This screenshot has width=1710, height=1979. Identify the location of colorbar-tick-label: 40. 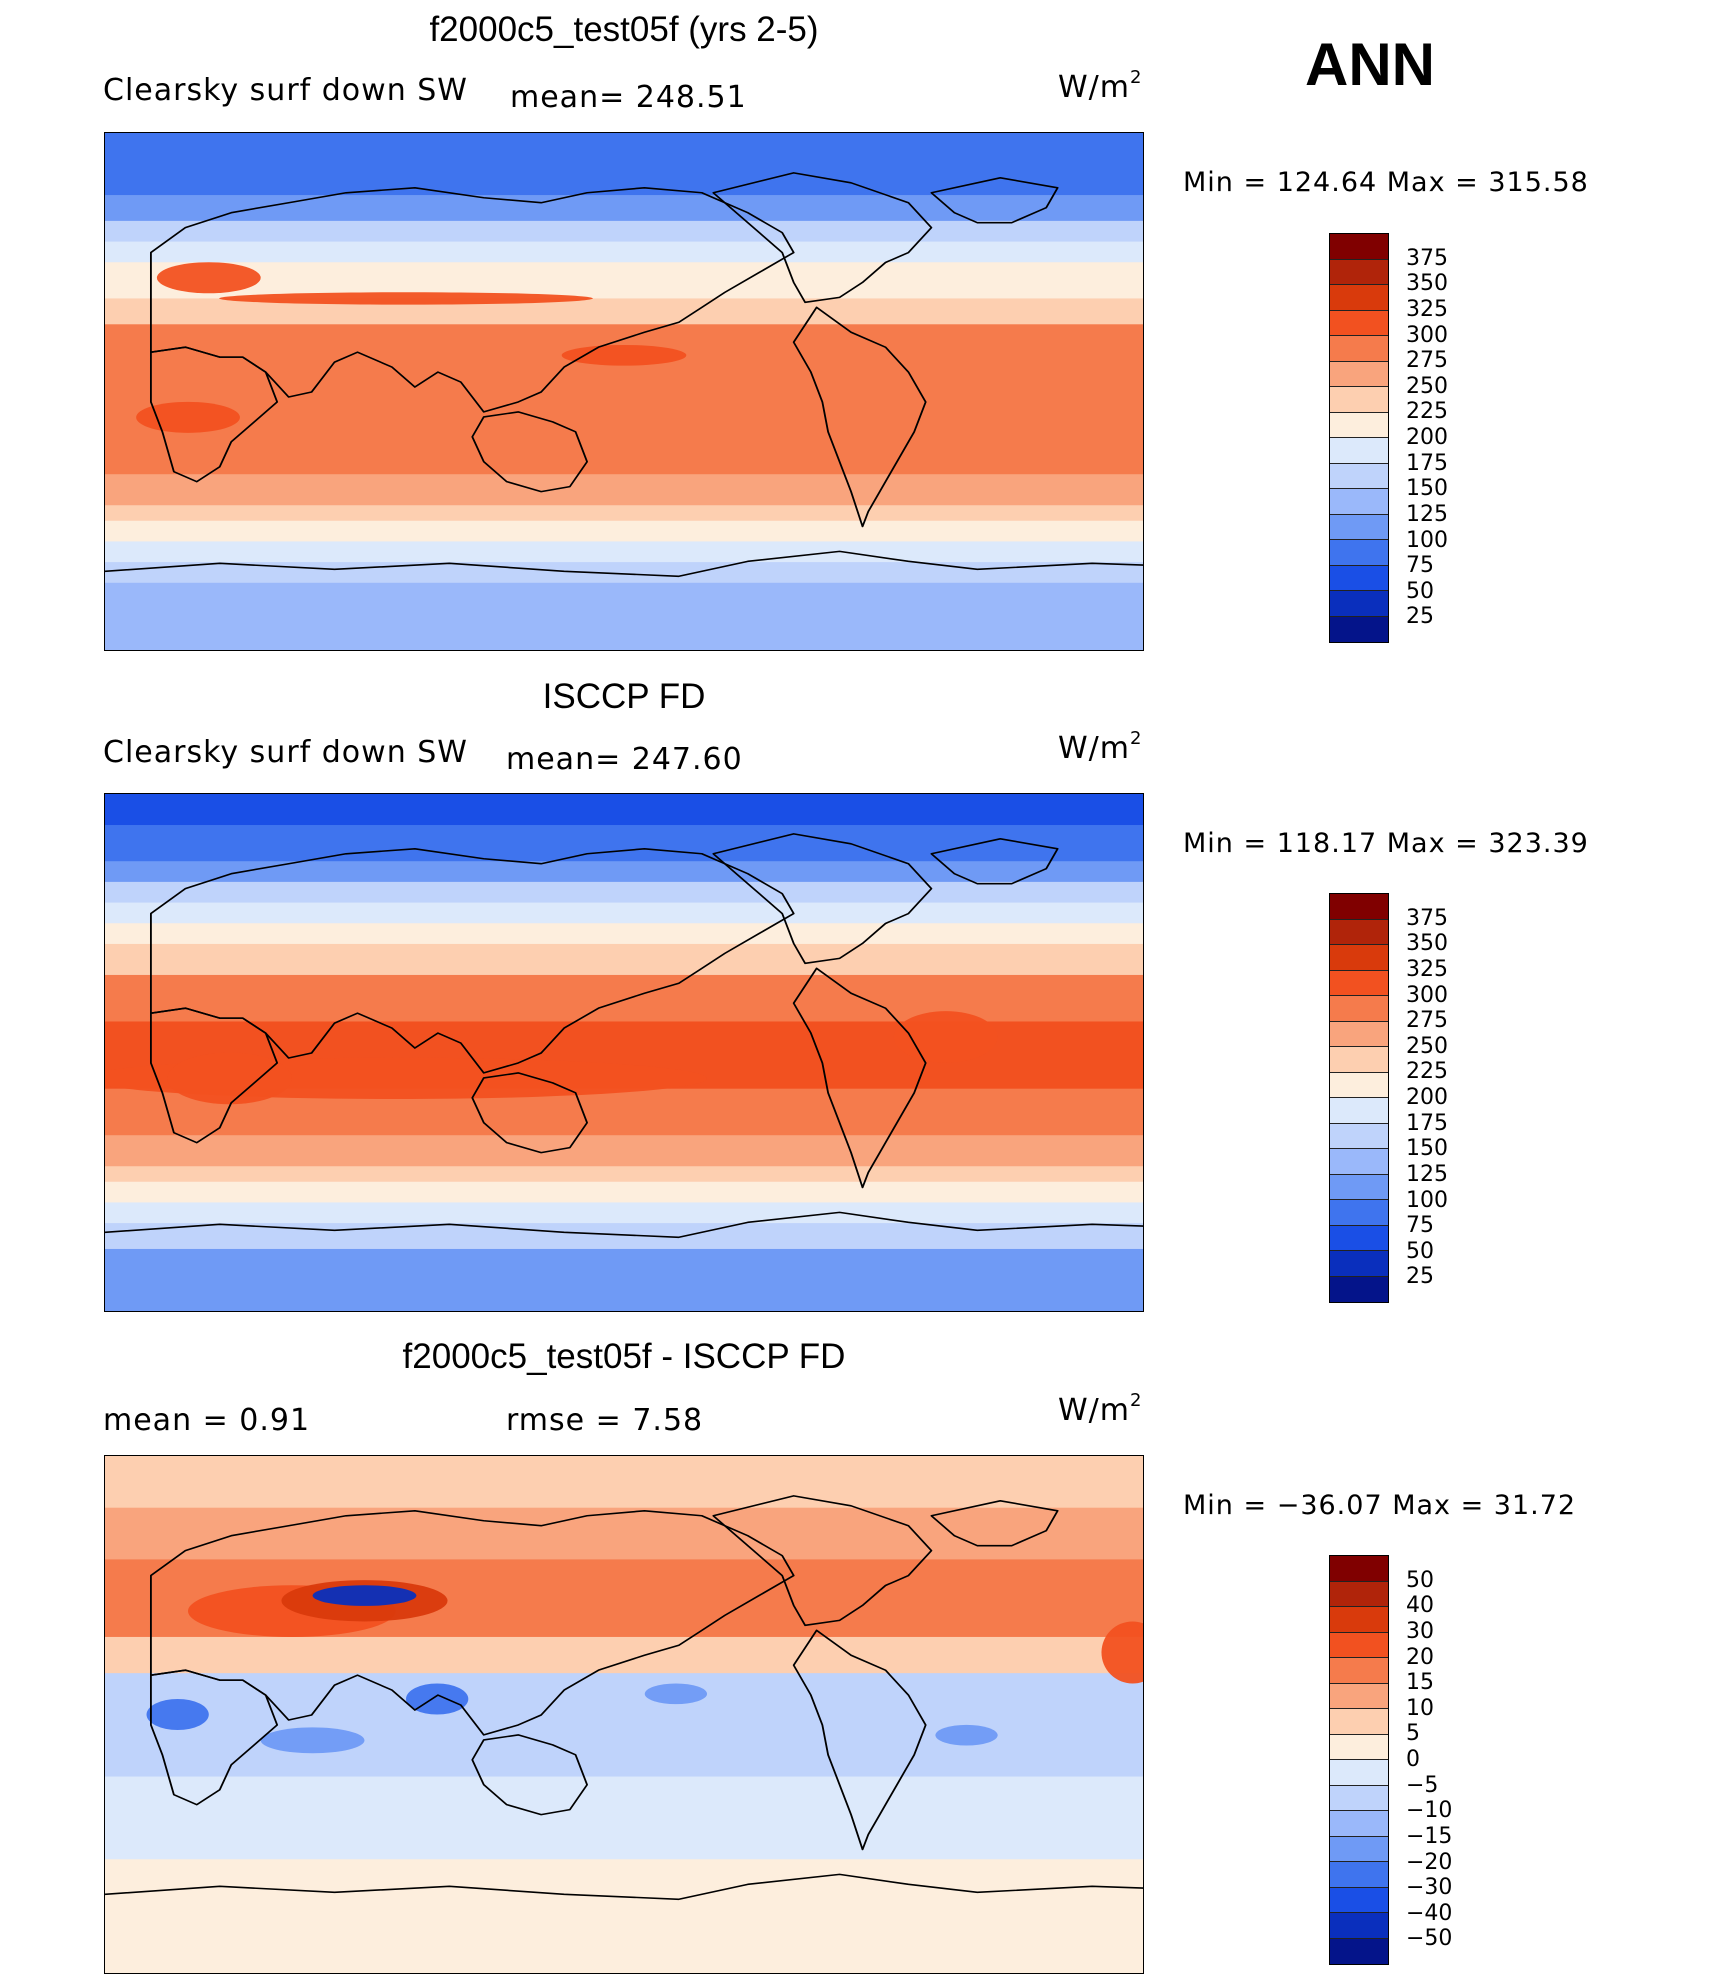
(1420, 1606).